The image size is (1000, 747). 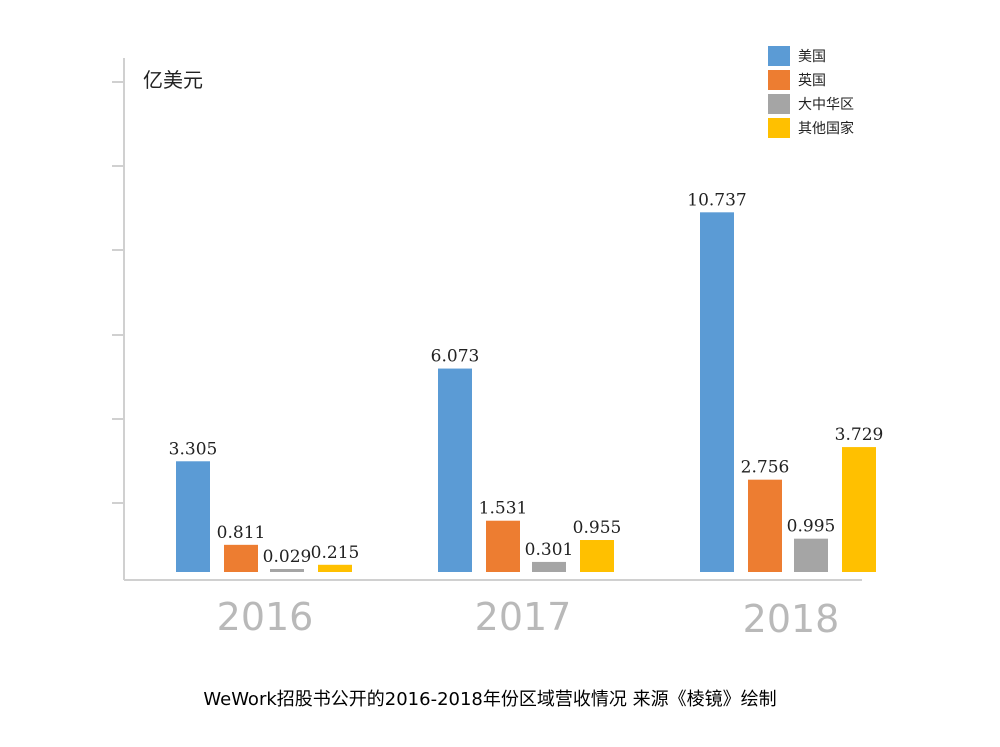 I want to click on legend-label: 大中华区, so click(x=826, y=105).